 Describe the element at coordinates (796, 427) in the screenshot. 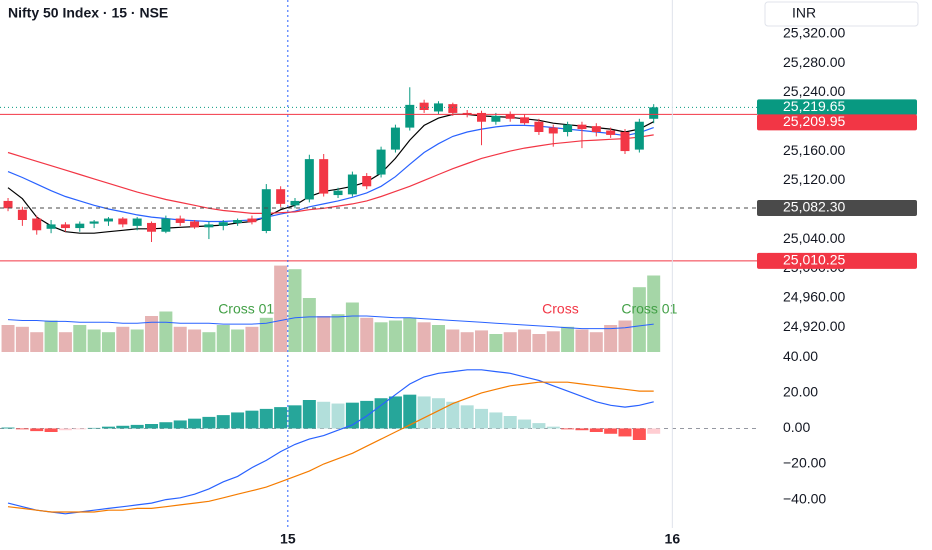

I see `y-tick-label: 0.00` at that location.